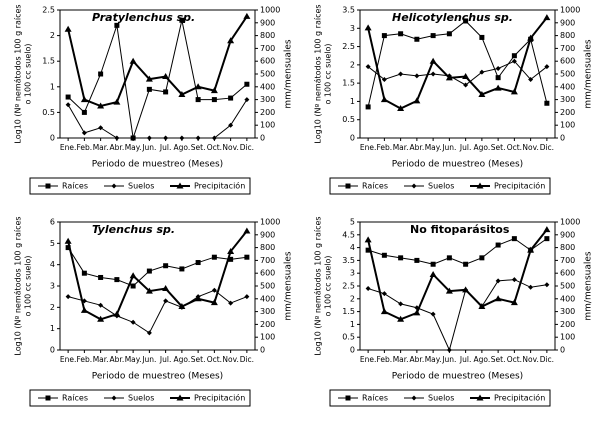 The height and width of the screenshot is (421, 597). I want to click on x-tick-label: Abr., so click(117, 359).